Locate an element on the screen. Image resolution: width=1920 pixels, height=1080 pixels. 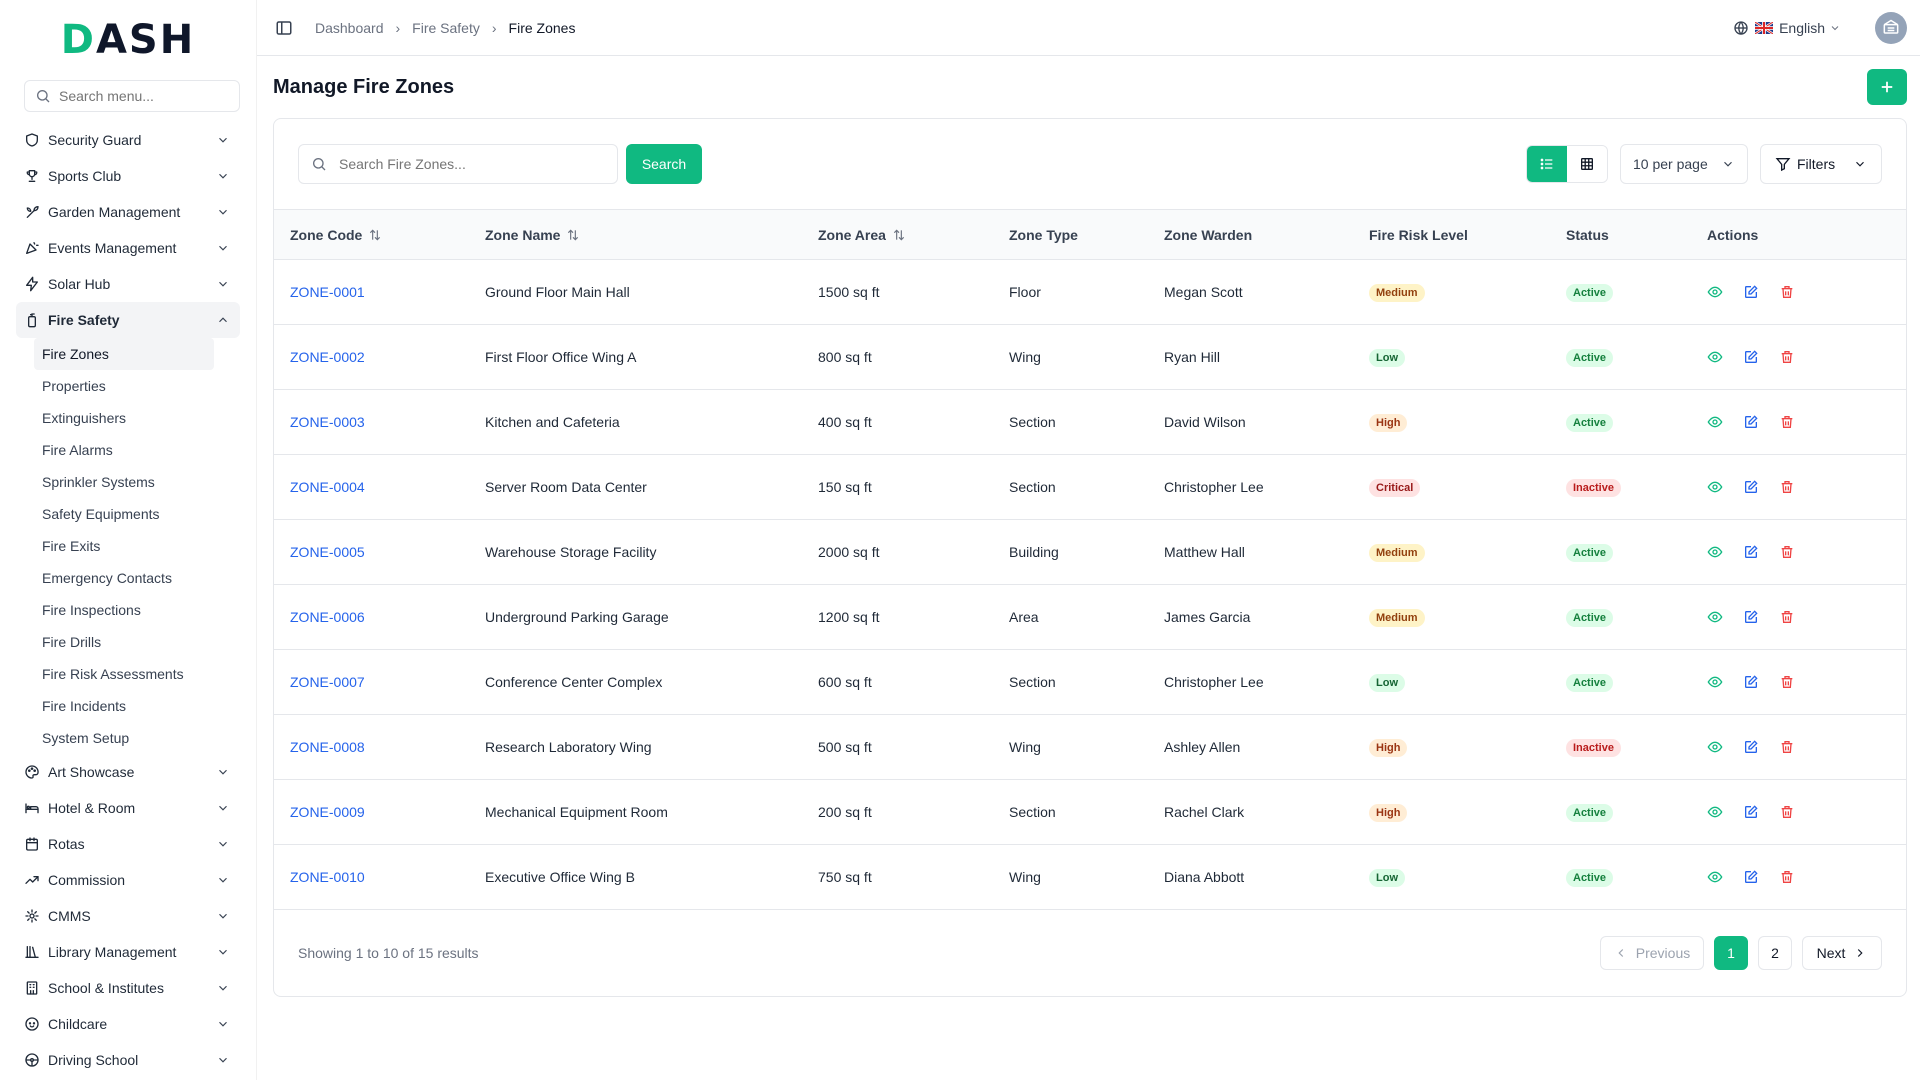
sidebar-subitem-fire-zones: Fire Zones is located at coordinates (124, 354).